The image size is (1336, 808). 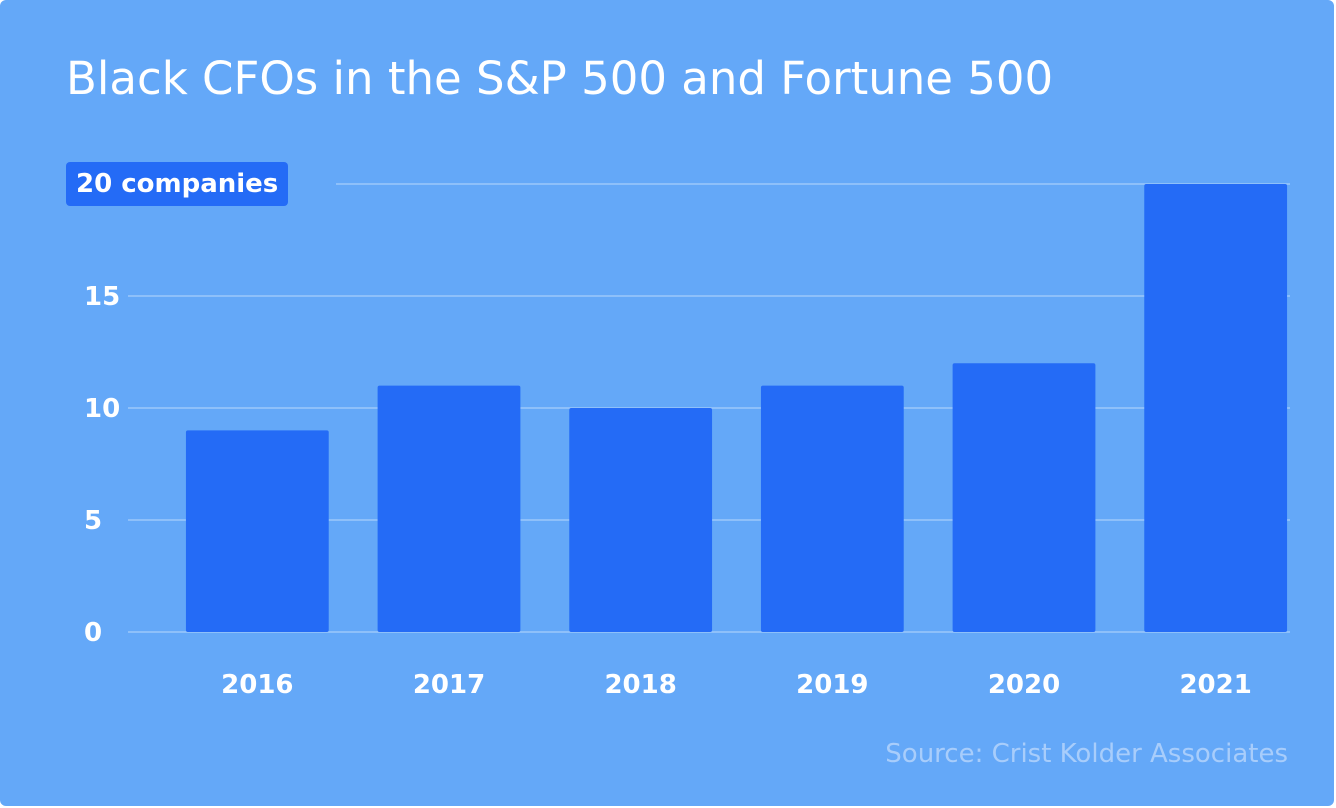 I want to click on y-axis-labels: 0 5 10 15, so click(x=102, y=465).